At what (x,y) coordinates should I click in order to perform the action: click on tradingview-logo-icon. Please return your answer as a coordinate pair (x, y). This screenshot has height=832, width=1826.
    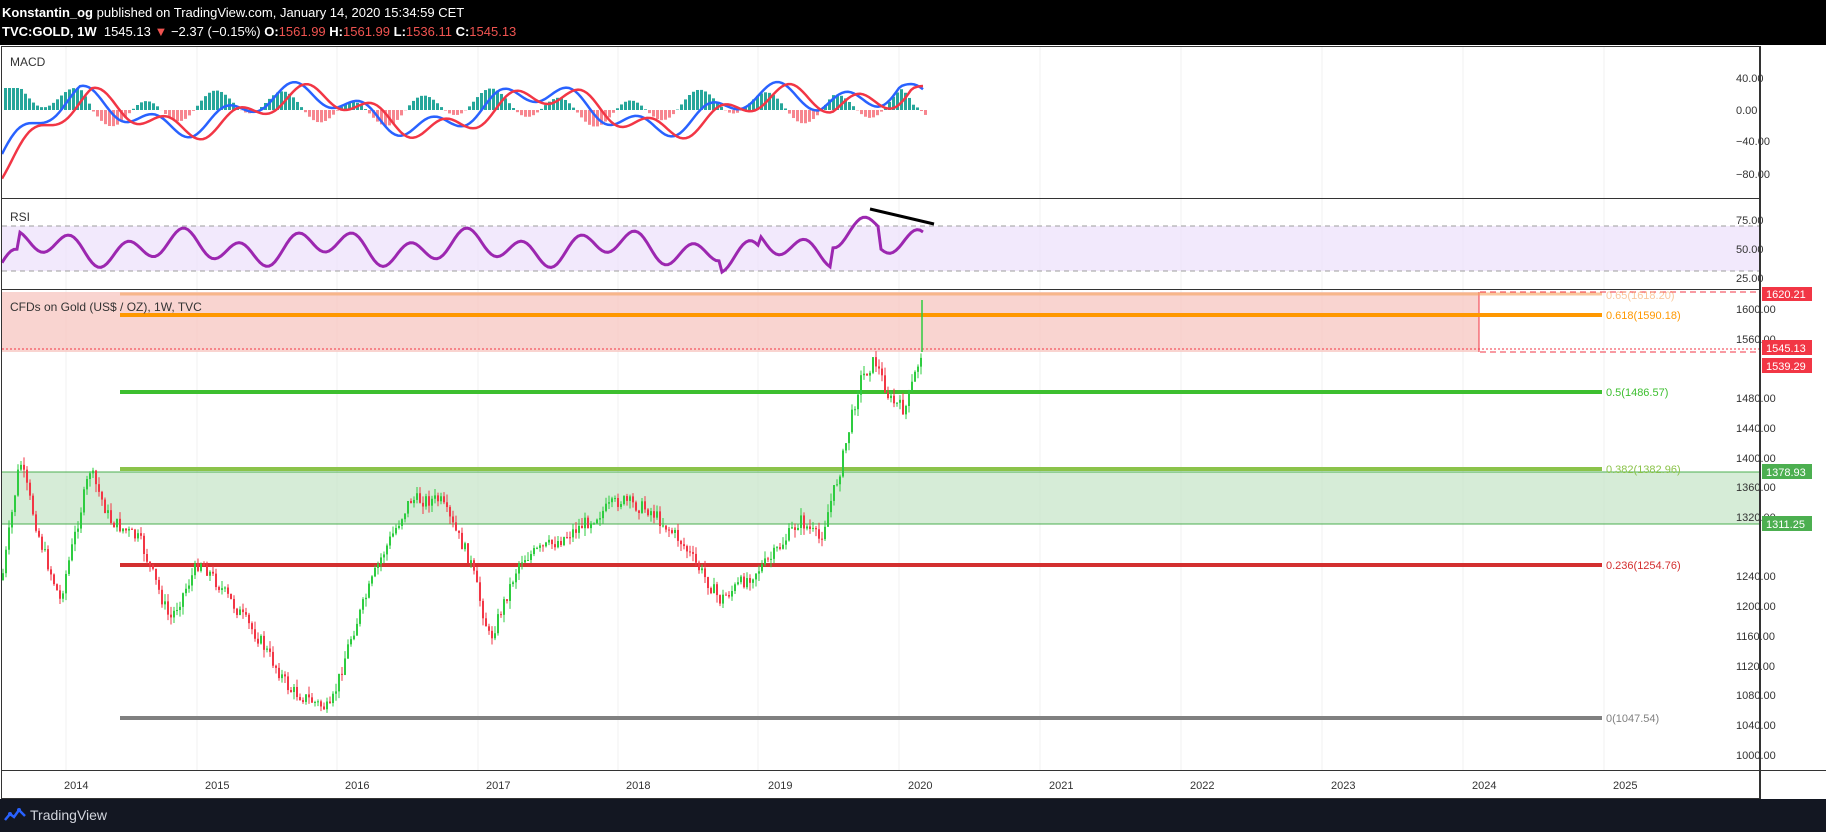
    Looking at the image, I should click on (15, 815).